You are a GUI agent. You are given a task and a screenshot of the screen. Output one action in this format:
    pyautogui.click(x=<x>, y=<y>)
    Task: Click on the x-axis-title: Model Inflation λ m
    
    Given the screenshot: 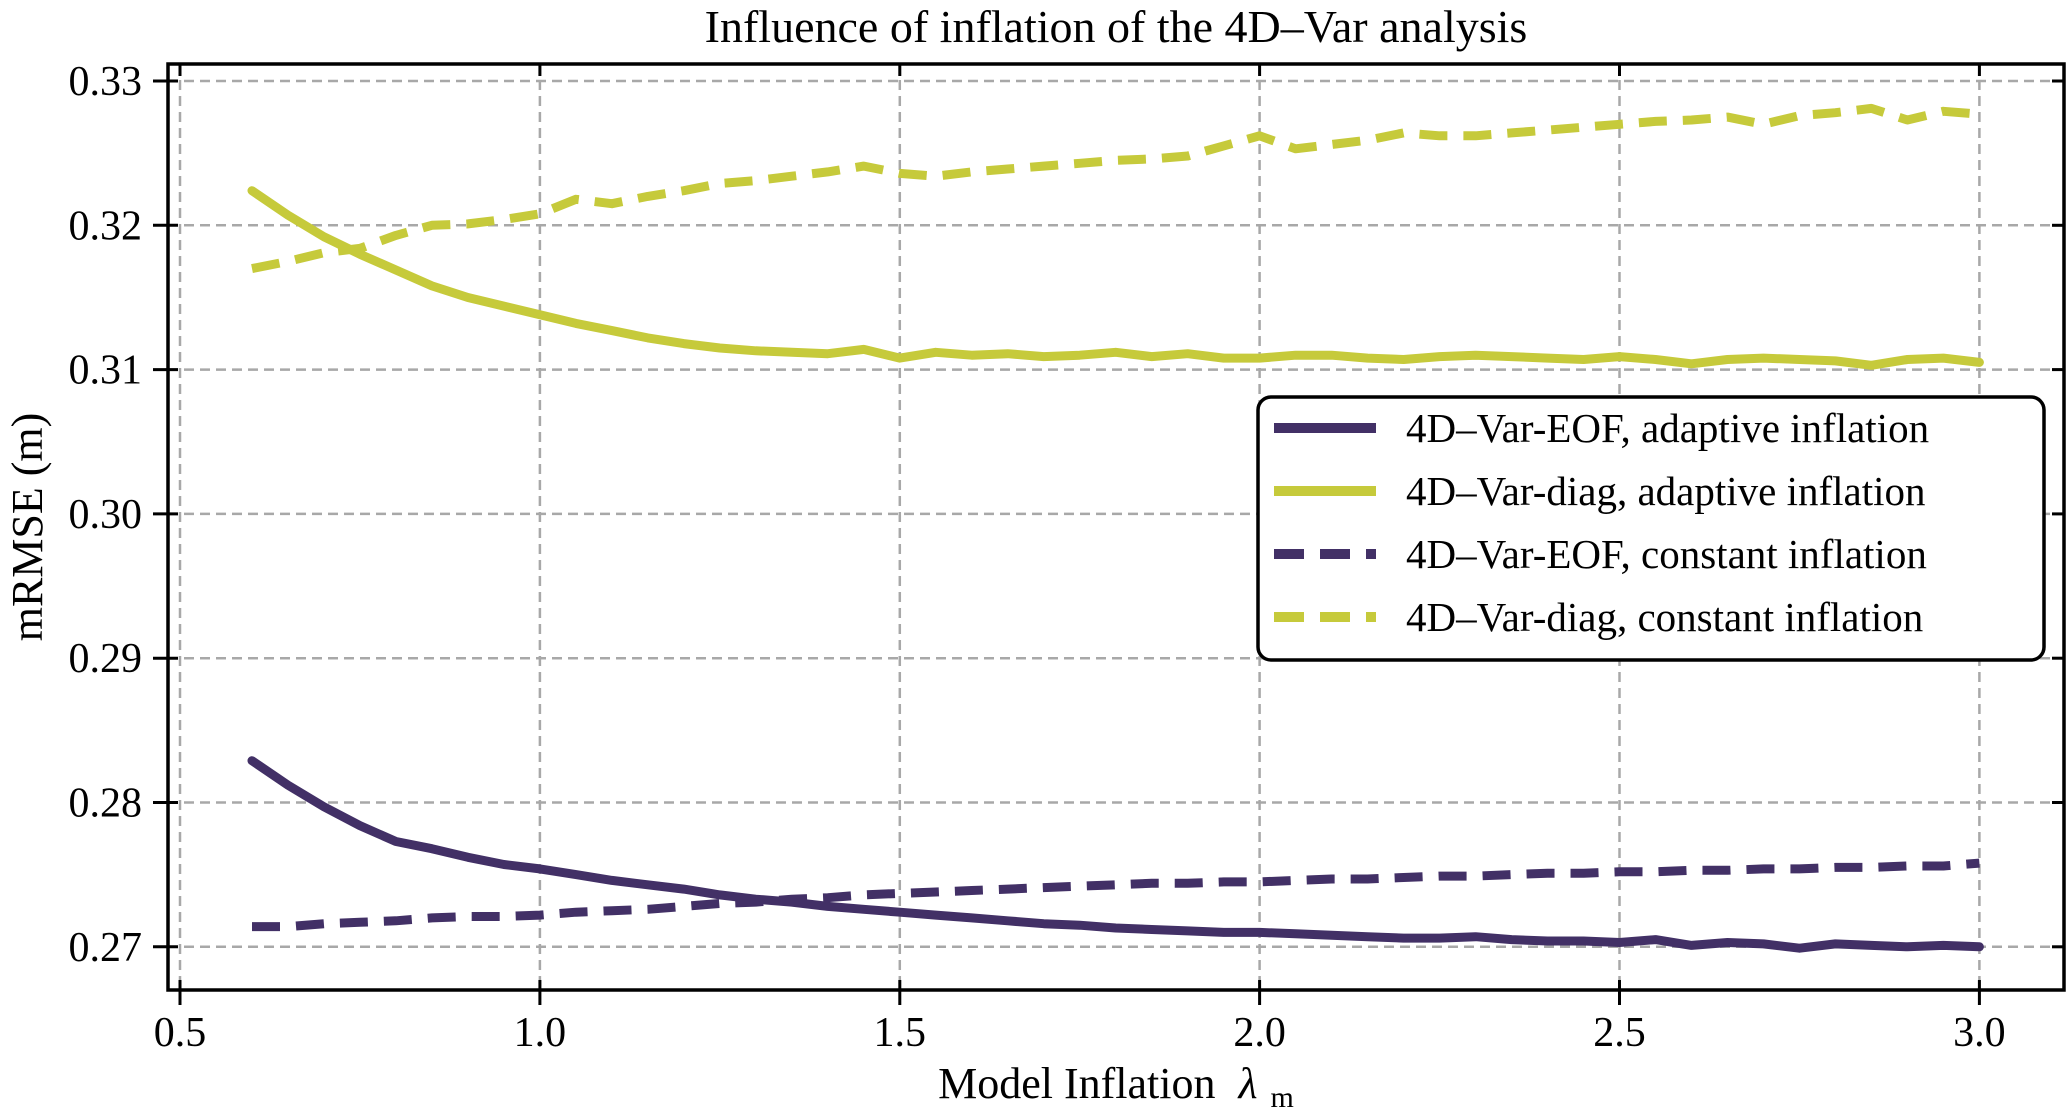 What is the action you would take?
    pyautogui.click(x=1116, y=1084)
    